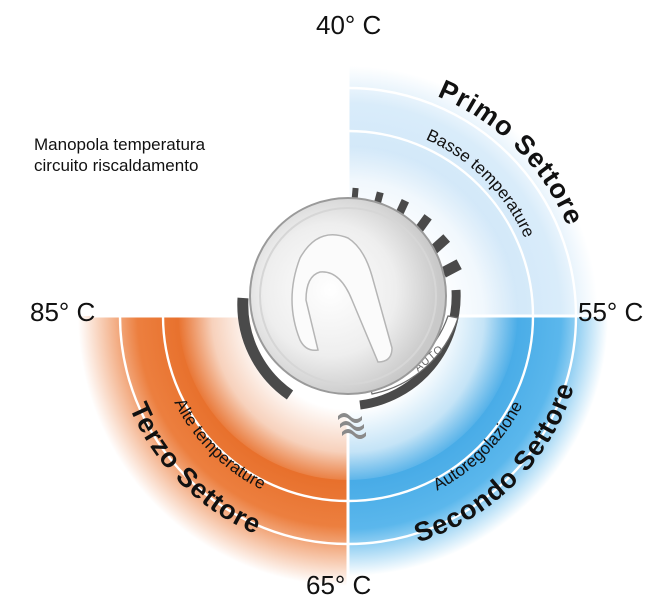  What do you see at coordinates (611, 312) in the screenshot?
I see `temp-label-right: 55° C` at bounding box center [611, 312].